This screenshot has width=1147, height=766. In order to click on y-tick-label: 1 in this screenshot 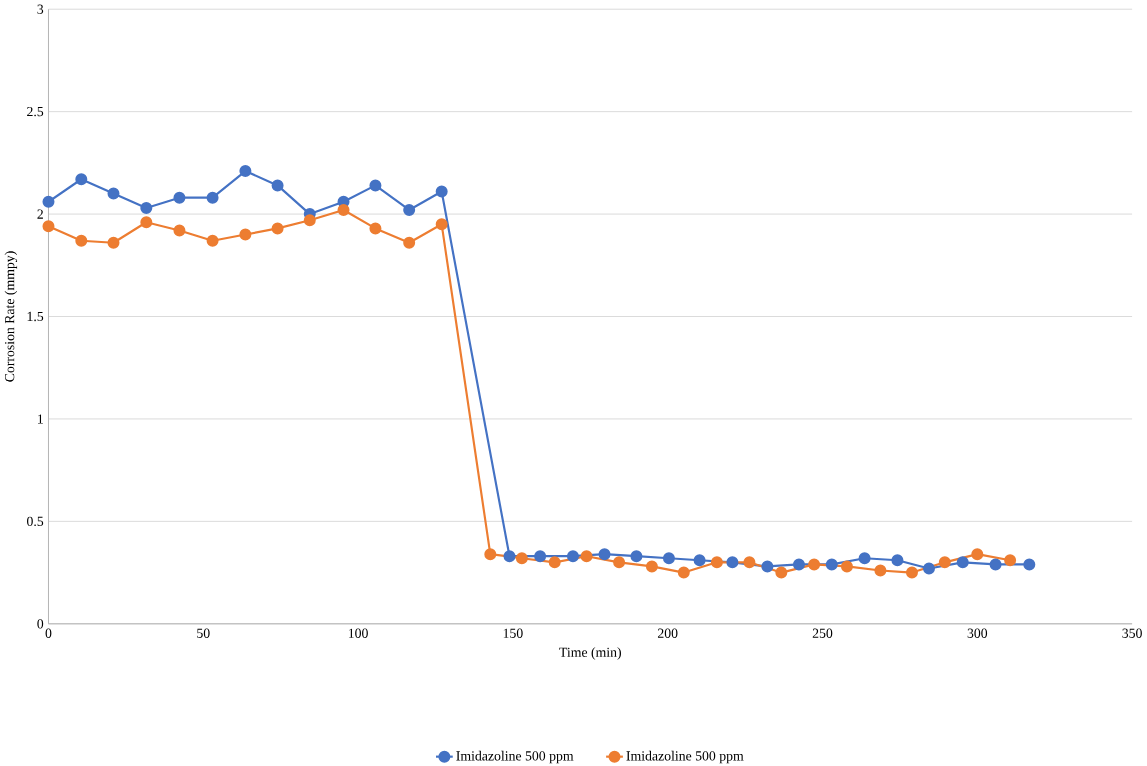, I will do `click(40, 419)`.